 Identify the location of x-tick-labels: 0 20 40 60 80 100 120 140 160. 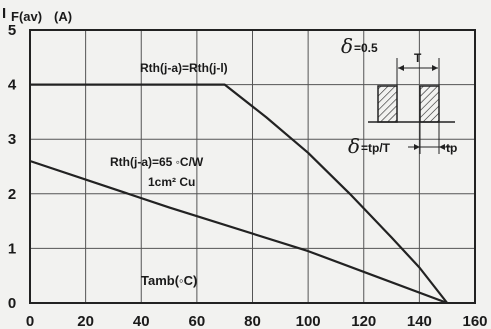
(257, 321).